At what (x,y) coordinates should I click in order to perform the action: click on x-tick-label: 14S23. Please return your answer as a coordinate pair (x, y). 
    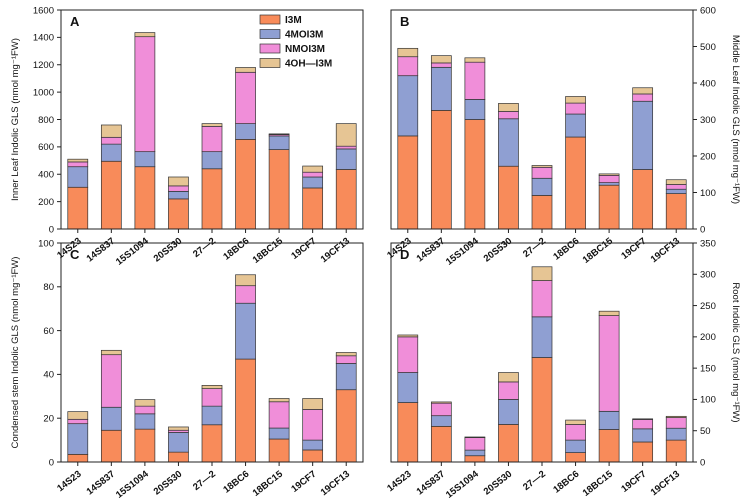
    Looking at the image, I should click on (69, 482).